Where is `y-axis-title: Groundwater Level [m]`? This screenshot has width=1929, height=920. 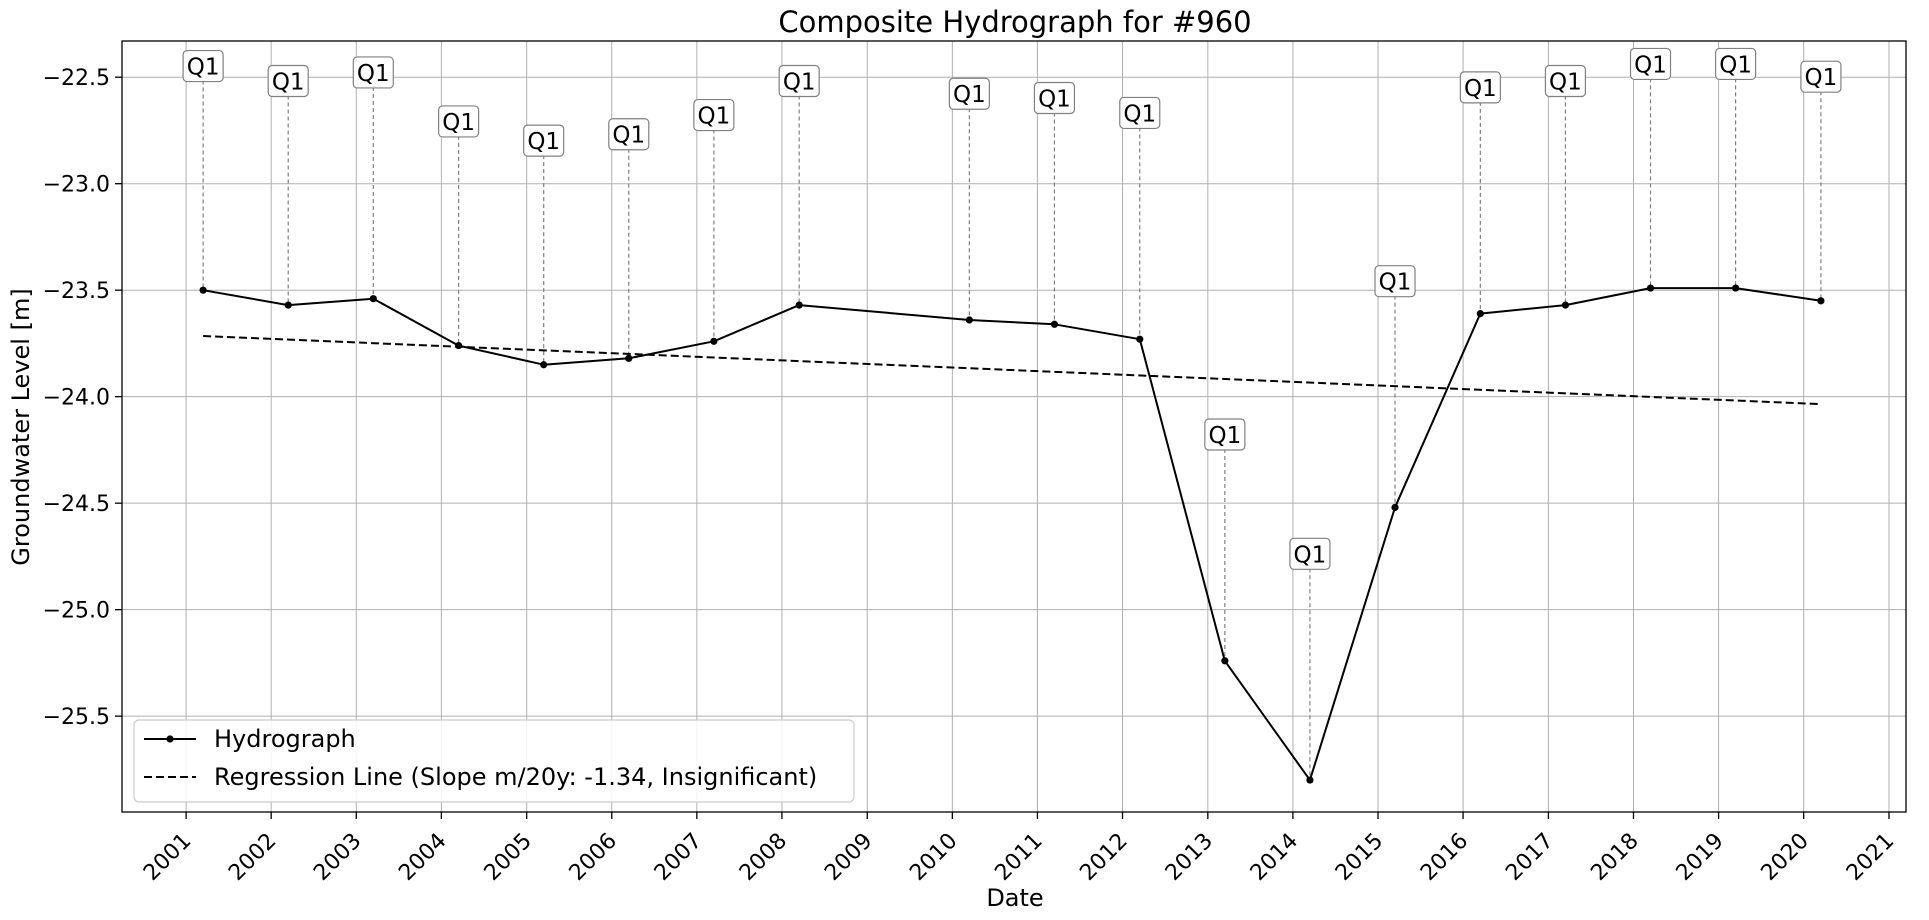 y-axis-title: Groundwater Level [m] is located at coordinates (21, 426).